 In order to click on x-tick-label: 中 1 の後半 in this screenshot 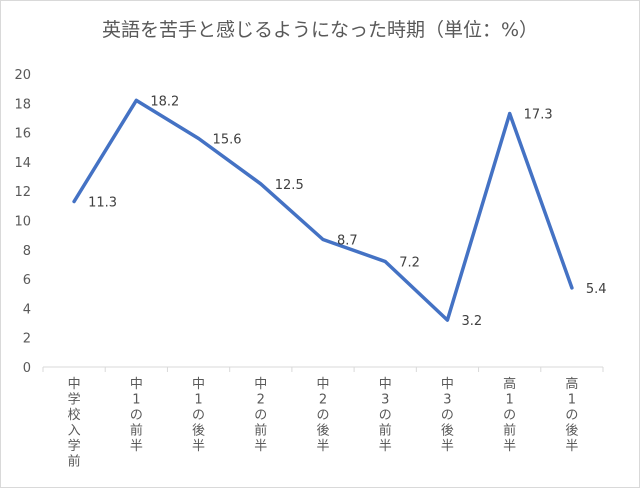, I will do `click(198, 415)`.